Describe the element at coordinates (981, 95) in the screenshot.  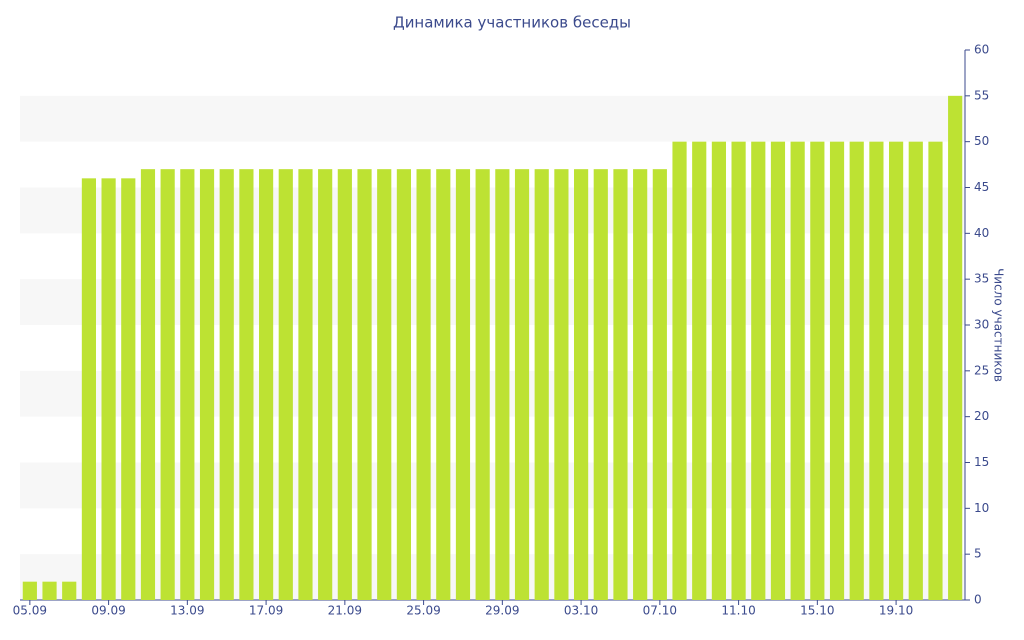
I see `y-tick-label: 55` at that location.